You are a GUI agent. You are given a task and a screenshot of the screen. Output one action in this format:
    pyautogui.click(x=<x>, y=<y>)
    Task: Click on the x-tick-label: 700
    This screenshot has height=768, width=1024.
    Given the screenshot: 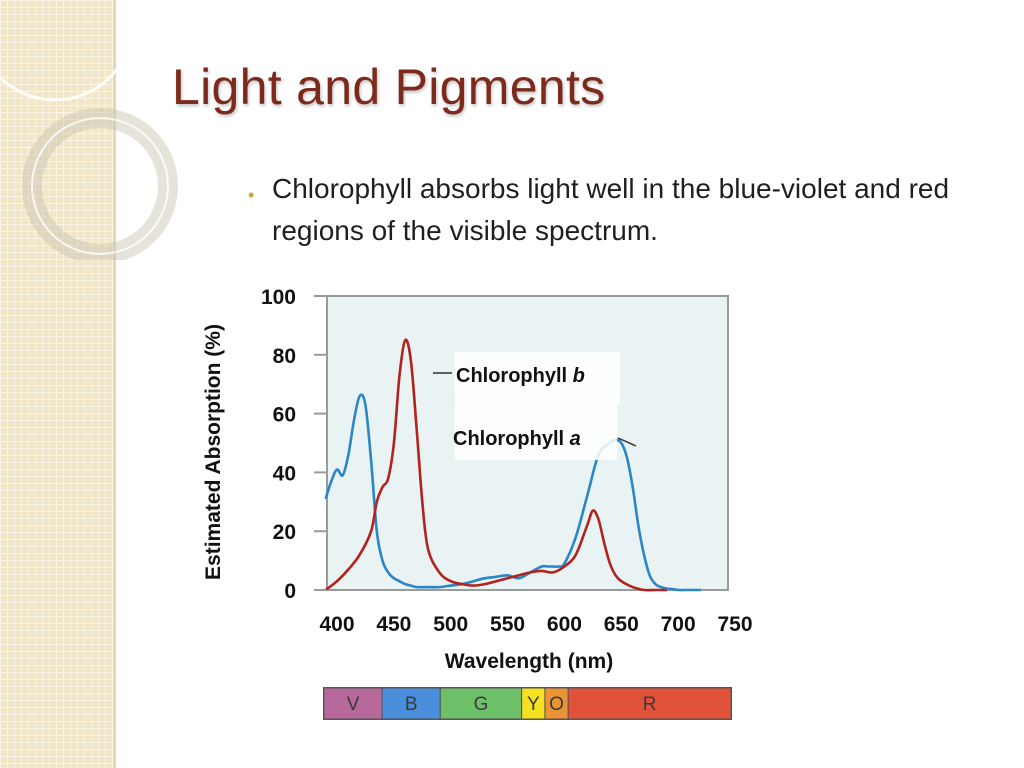 What is the action you would take?
    pyautogui.click(x=678, y=624)
    